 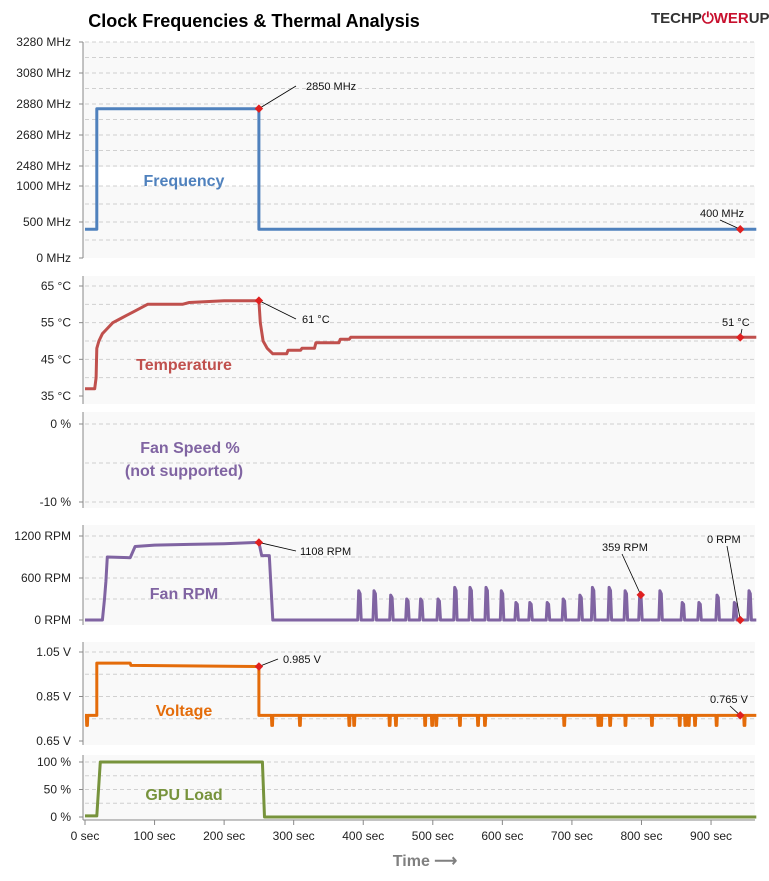 What do you see at coordinates (433, 836) in the screenshot?
I see `x-tick-label: 500 sec` at bounding box center [433, 836].